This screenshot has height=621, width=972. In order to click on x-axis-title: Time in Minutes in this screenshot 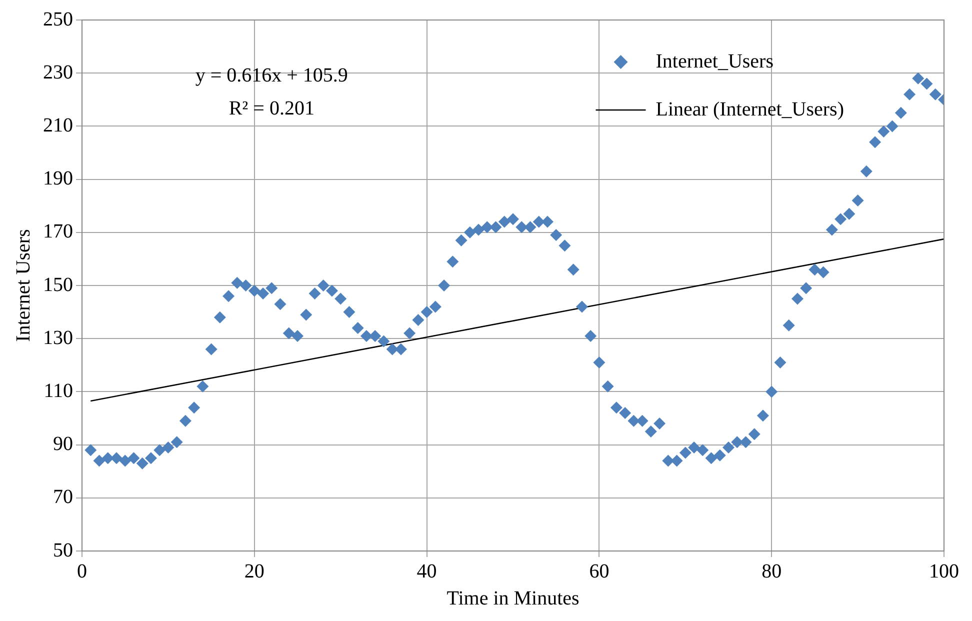, I will do `click(513, 598)`.